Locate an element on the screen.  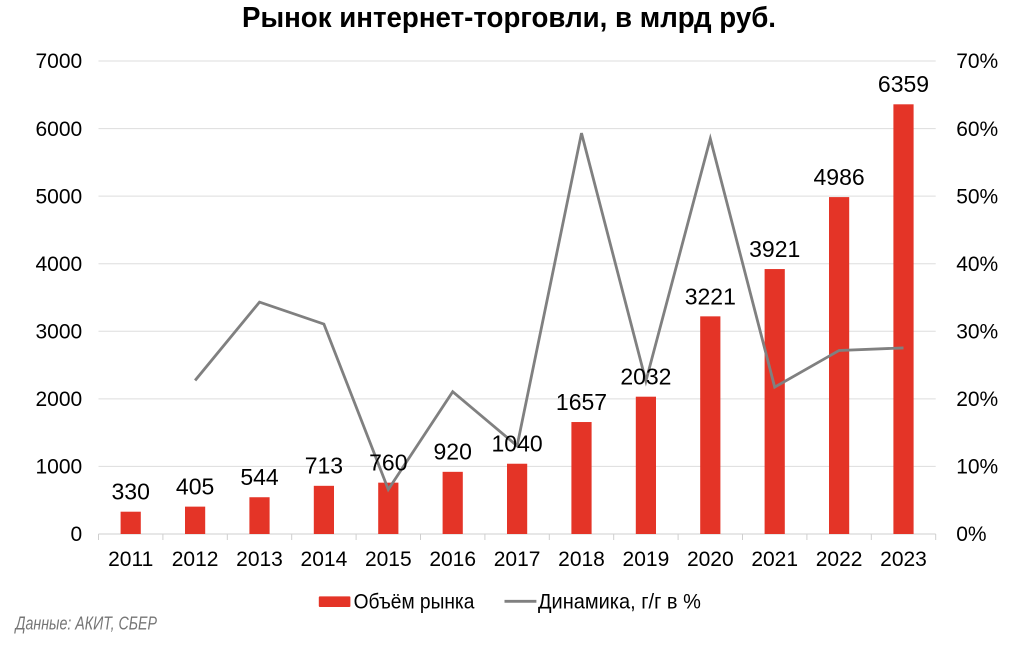
svg-text: 544 is located at coordinates (259, 477).